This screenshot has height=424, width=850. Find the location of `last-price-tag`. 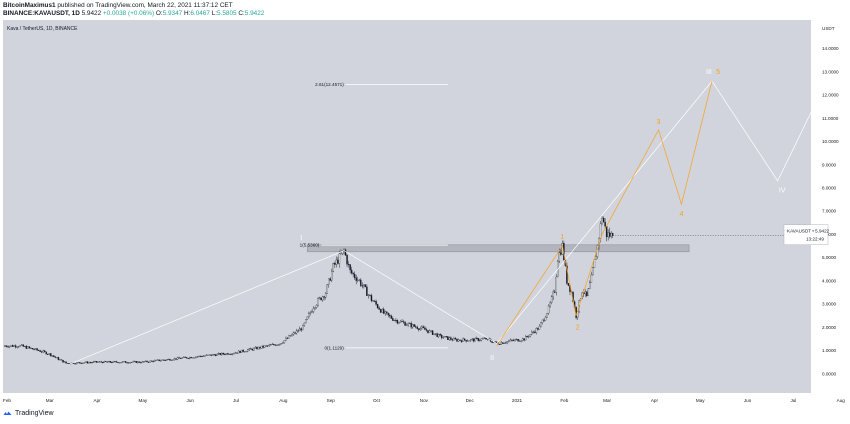

last-price-tag is located at coordinates (806, 234).